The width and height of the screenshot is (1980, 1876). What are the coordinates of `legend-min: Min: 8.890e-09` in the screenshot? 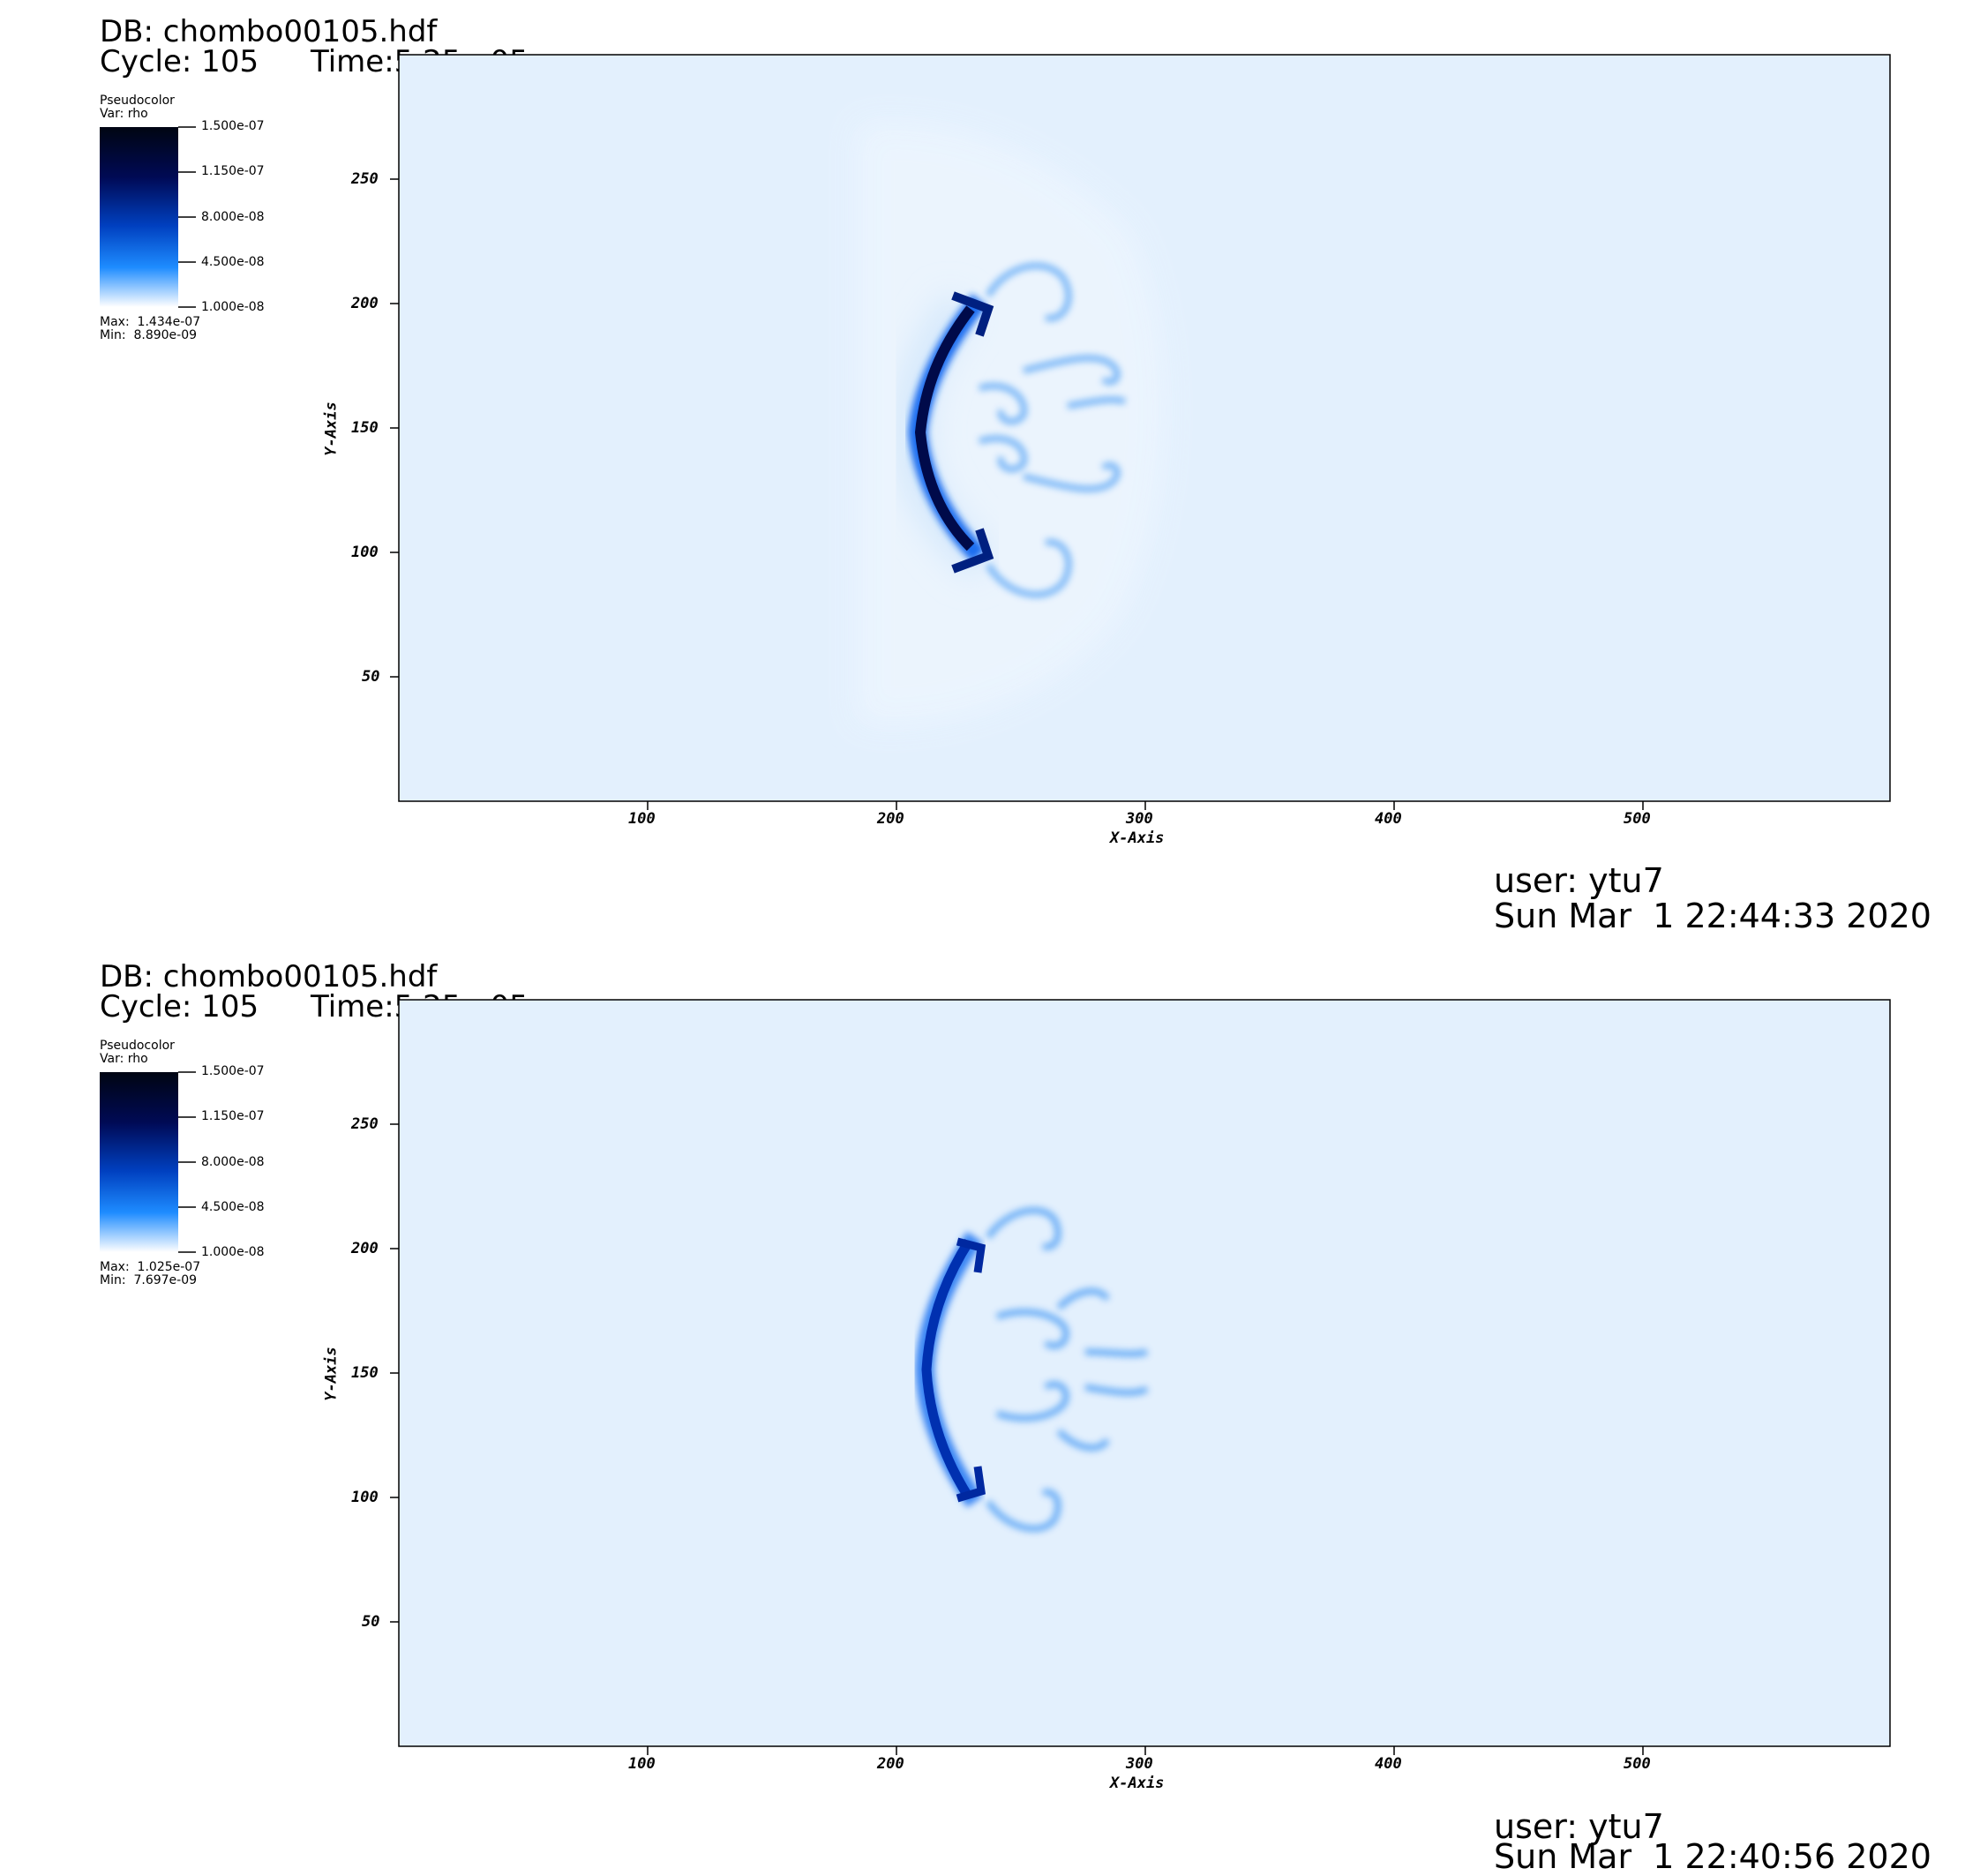 It's located at (149, 335).